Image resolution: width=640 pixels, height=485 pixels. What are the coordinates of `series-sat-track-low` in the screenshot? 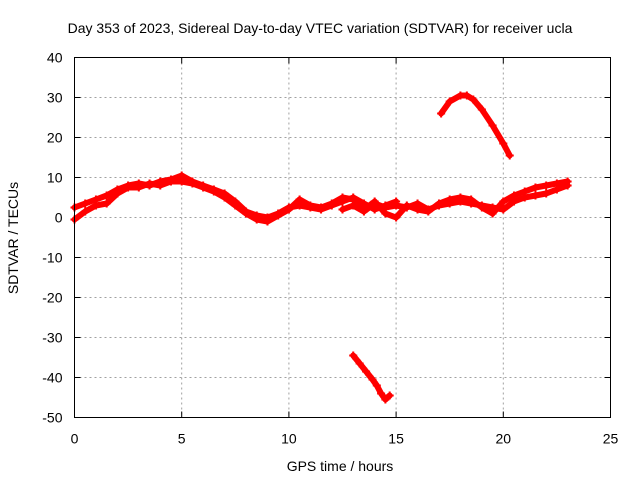 It's located at (371, 377).